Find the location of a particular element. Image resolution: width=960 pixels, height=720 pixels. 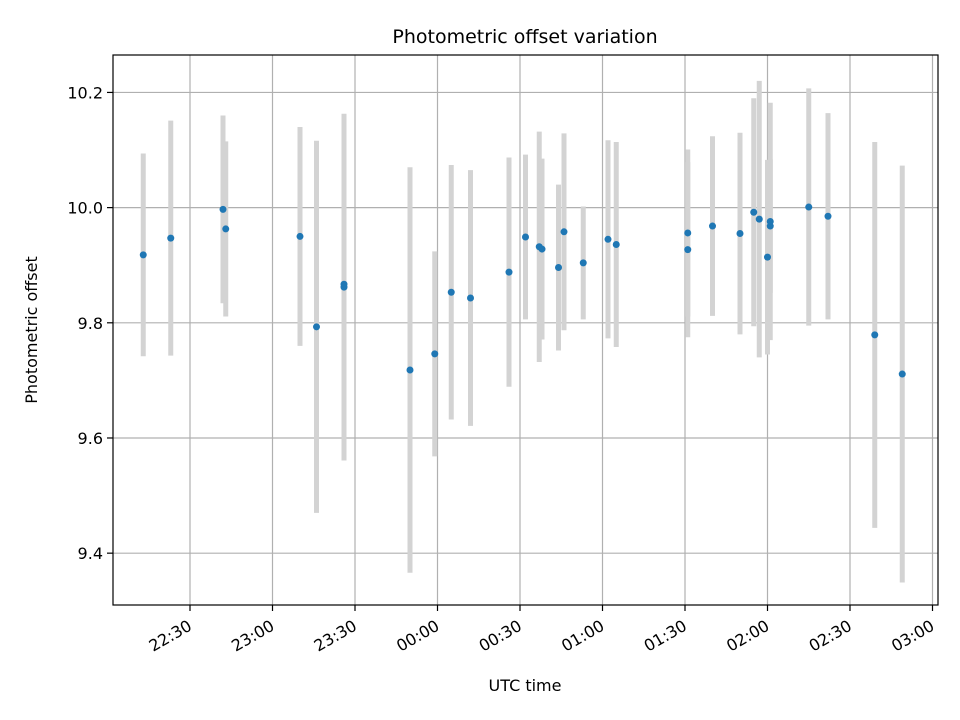

y-axis: 9.4 9.6 9.8 10.0 10.2 is located at coordinates (90, 323).